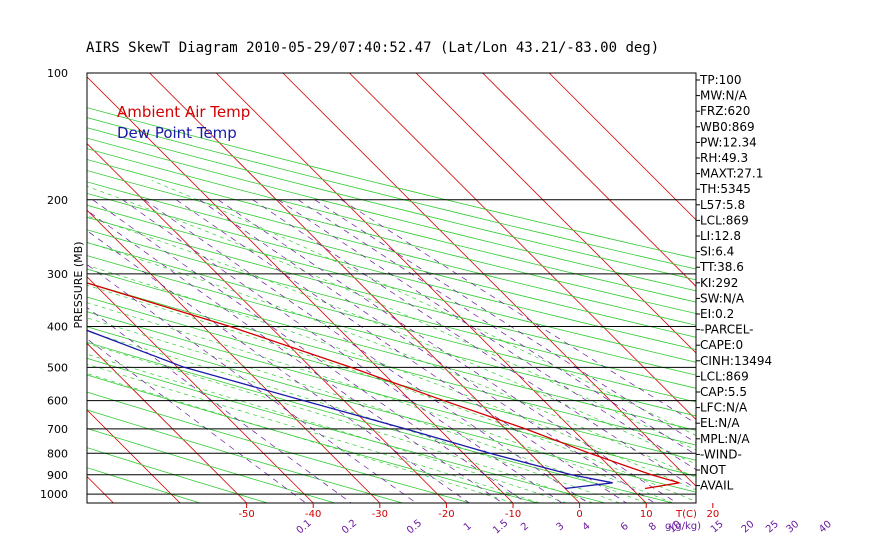  What do you see at coordinates (78, 285) in the screenshot?
I see `y-axis-label: PRESSURE (MB)` at bounding box center [78, 285].